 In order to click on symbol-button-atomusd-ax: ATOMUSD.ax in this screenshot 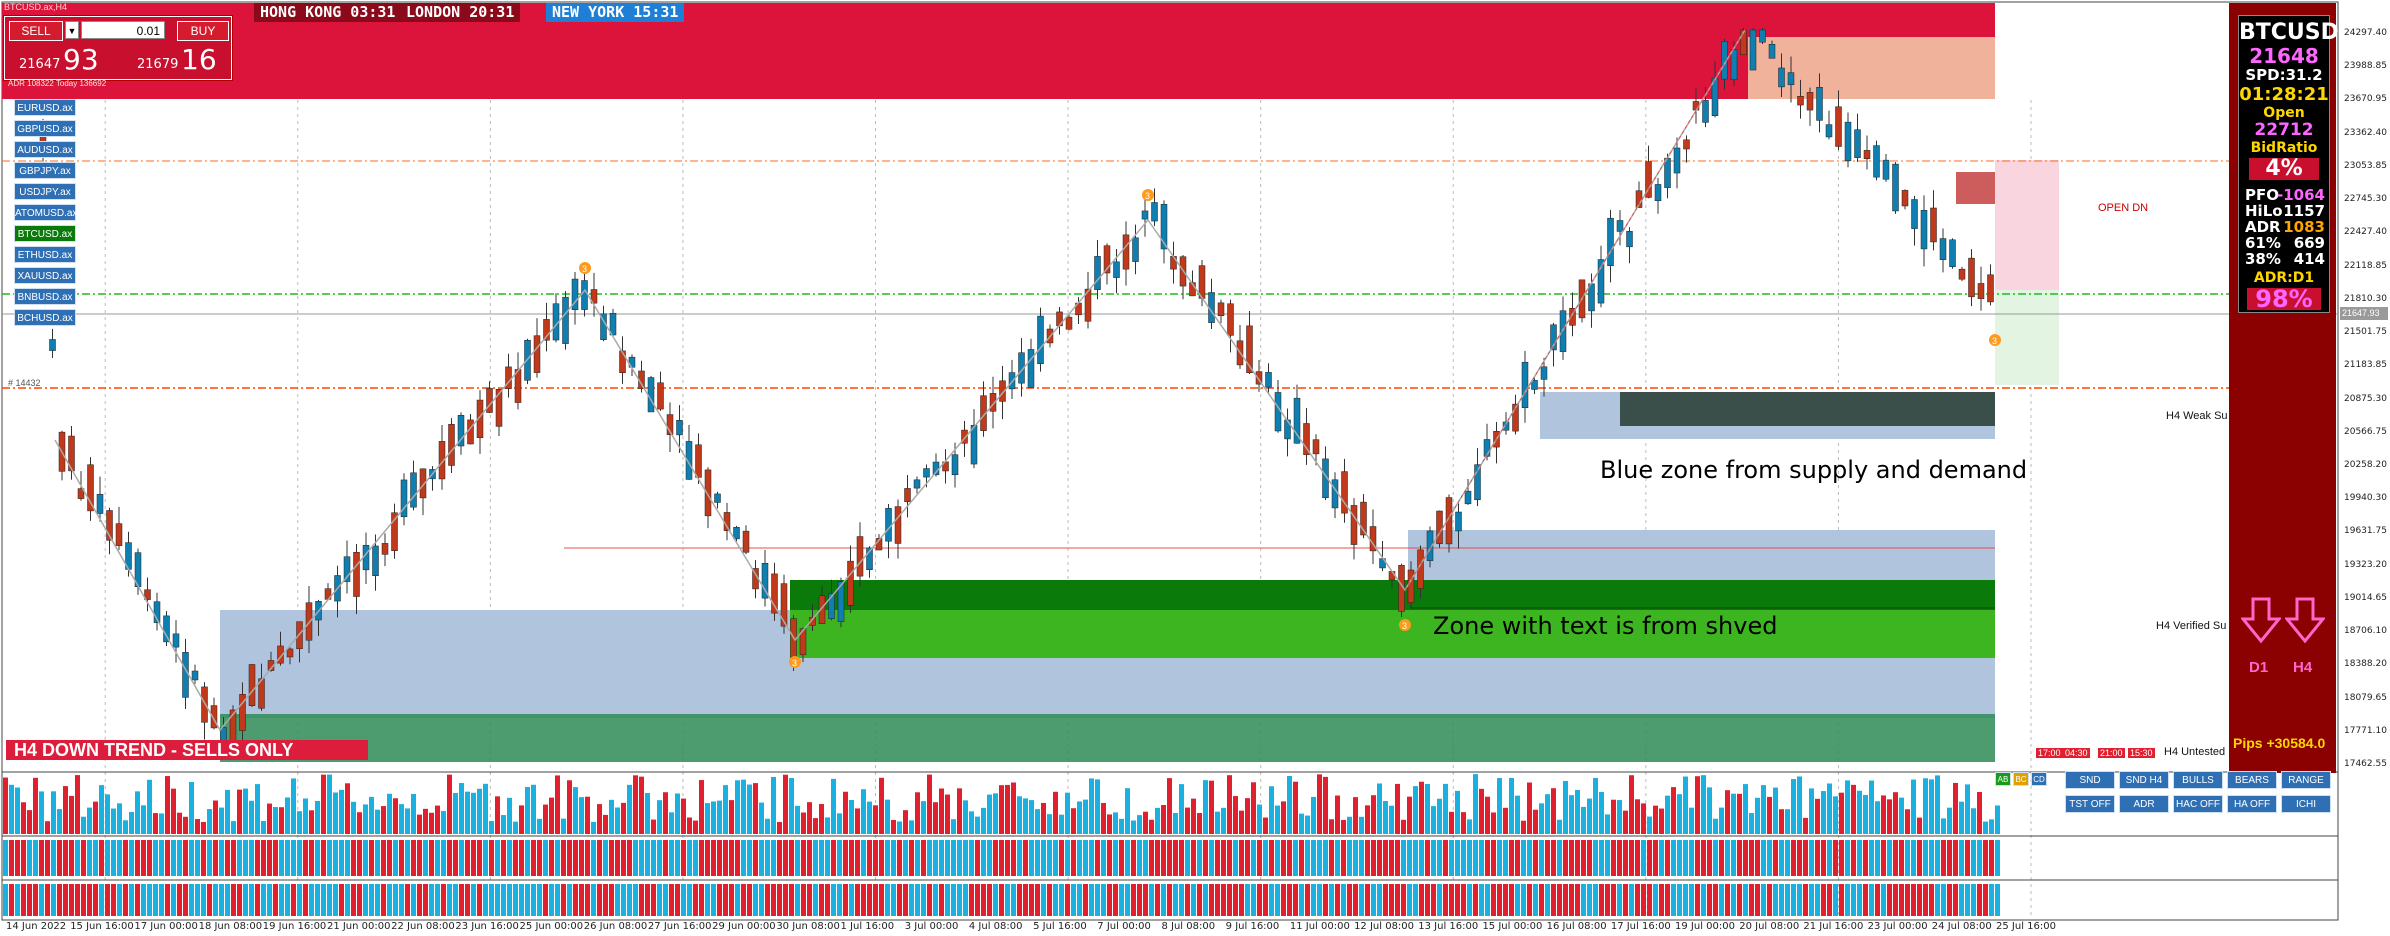, I will do `click(45, 212)`.